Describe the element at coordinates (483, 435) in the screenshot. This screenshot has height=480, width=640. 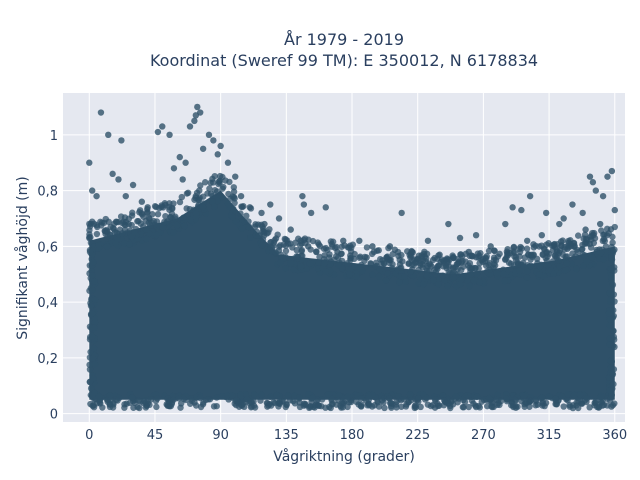
I see `x-tick-label-6: 270` at that location.